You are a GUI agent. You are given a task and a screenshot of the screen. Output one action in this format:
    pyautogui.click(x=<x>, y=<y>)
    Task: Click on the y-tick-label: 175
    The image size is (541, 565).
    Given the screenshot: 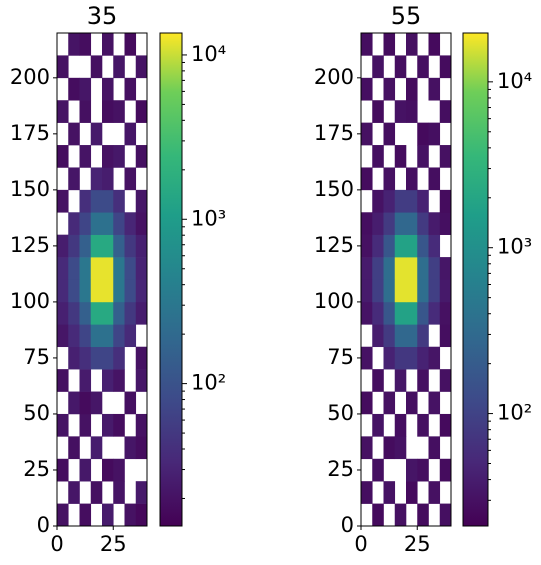 What is the action you would take?
    pyautogui.click(x=334, y=133)
    